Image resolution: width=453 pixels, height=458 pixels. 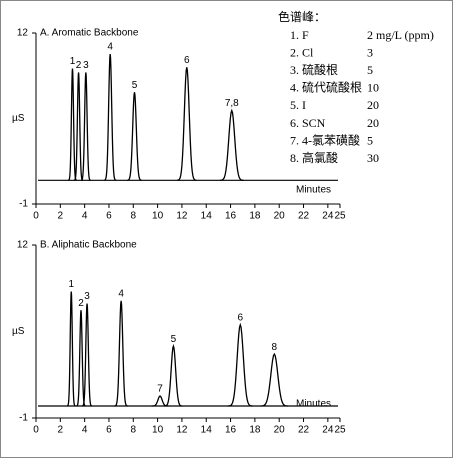 I want to click on peak-table-cell: 2. Cl, so click(x=302, y=52).